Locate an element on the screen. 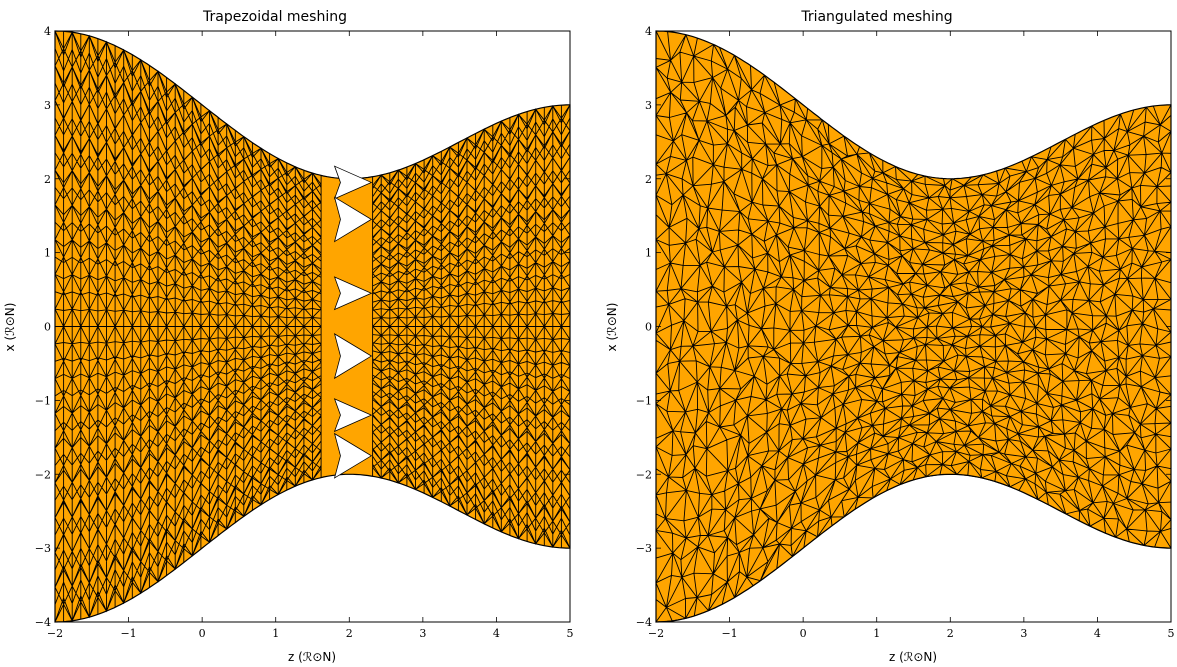 The image size is (1177, 667). panel-title: Triangulated meshing is located at coordinates (876, 17).